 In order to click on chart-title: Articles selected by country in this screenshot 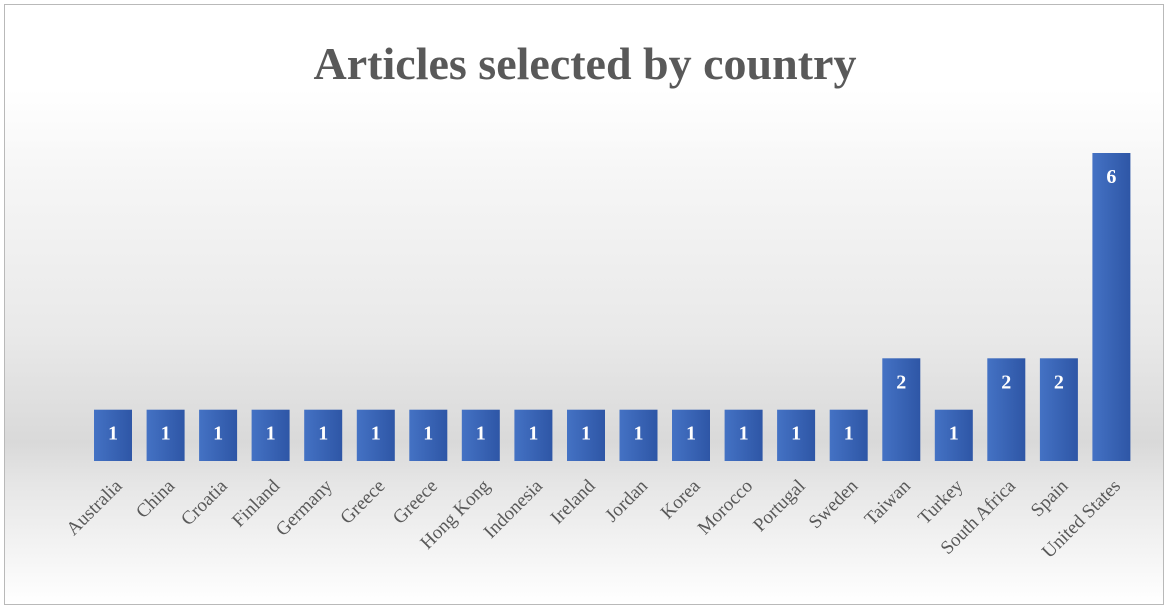, I will do `click(585, 63)`.